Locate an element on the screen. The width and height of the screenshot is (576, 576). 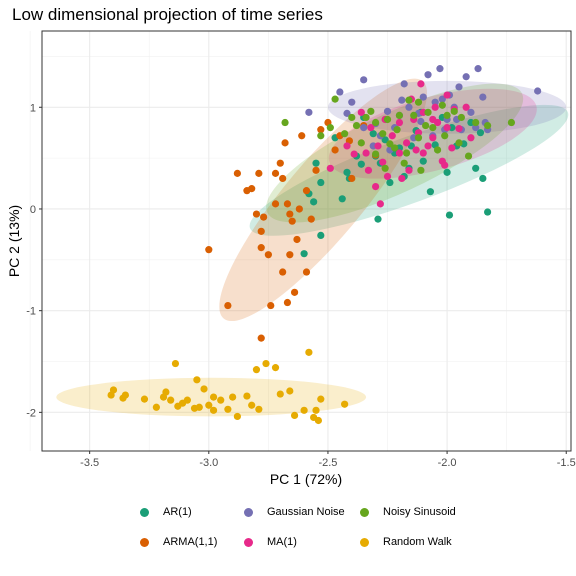
legend-label: Noisy Sinusoid is located at coordinates (419, 512).